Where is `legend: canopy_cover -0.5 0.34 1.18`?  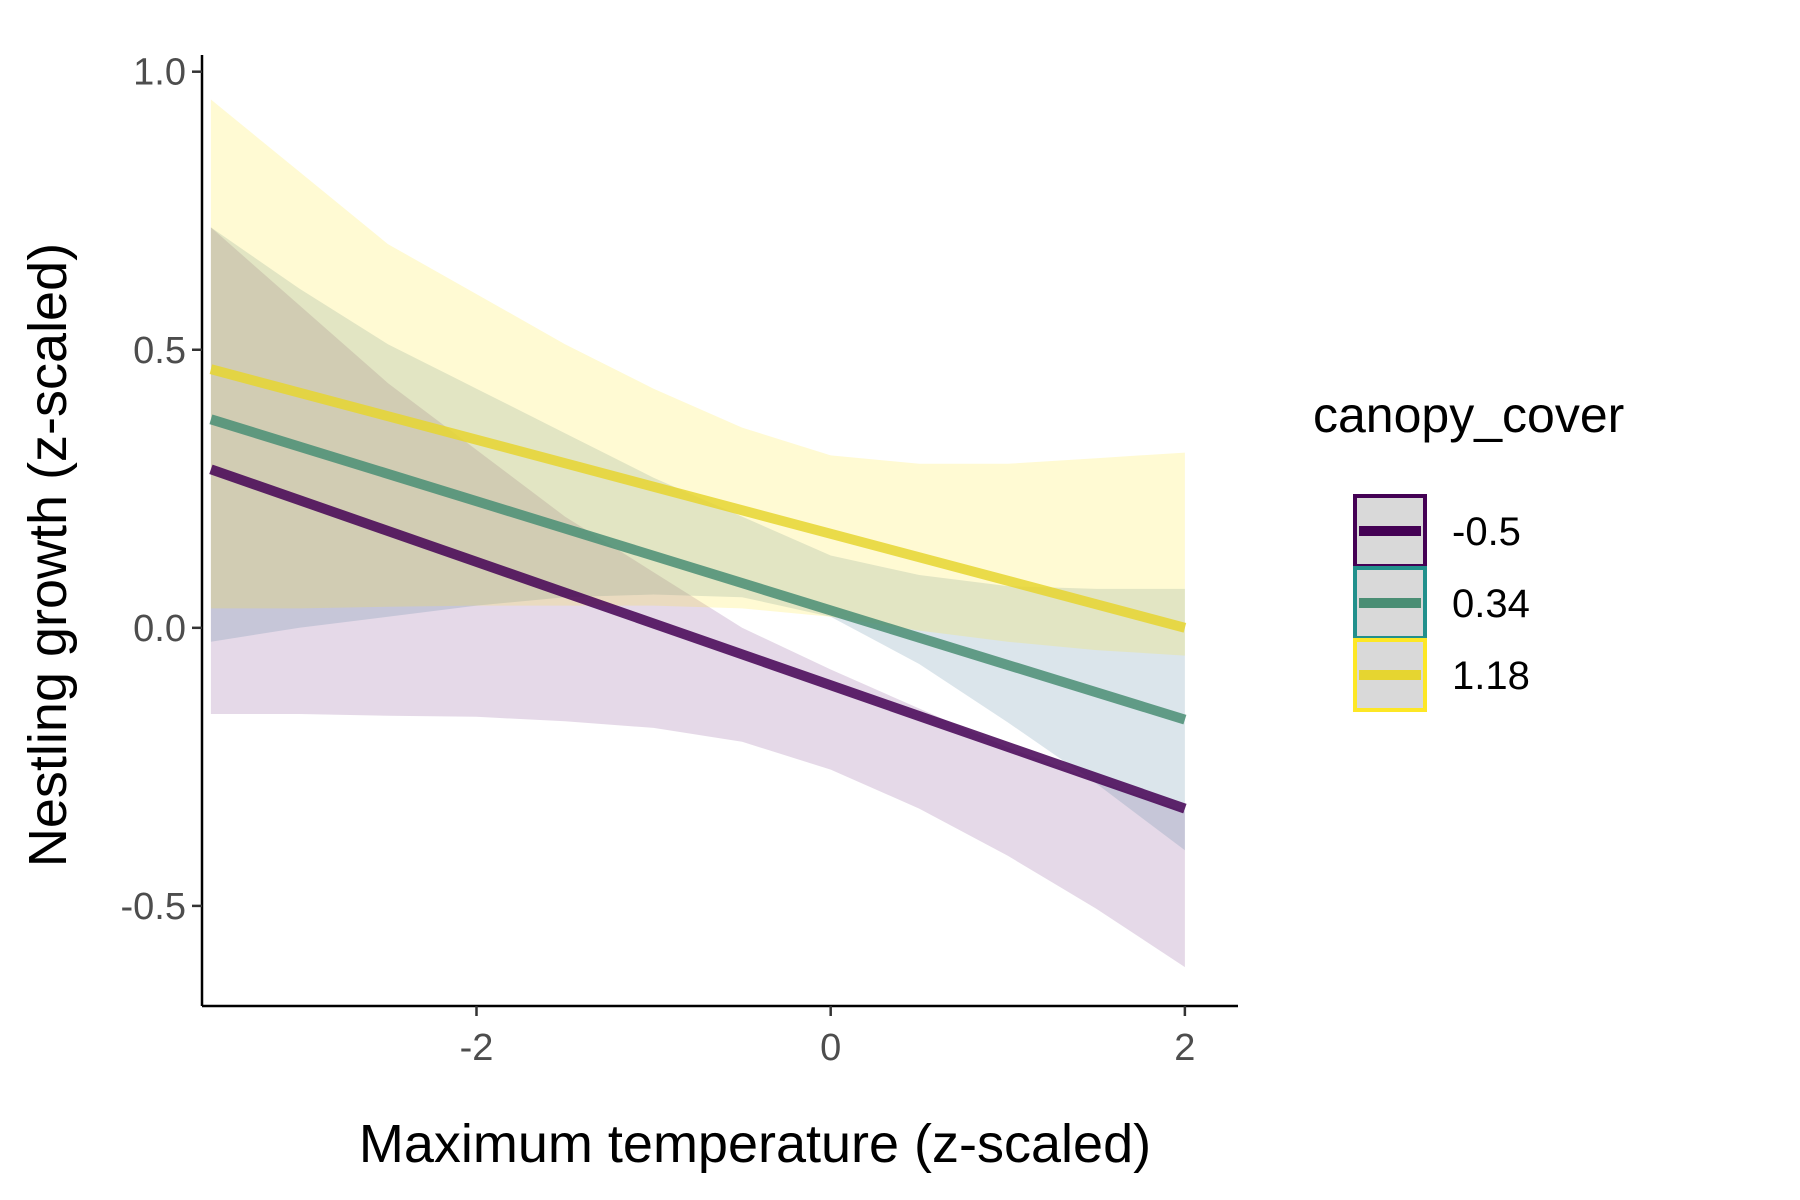 legend: canopy_cover -0.5 0.34 1.18 is located at coordinates (1468, 549).